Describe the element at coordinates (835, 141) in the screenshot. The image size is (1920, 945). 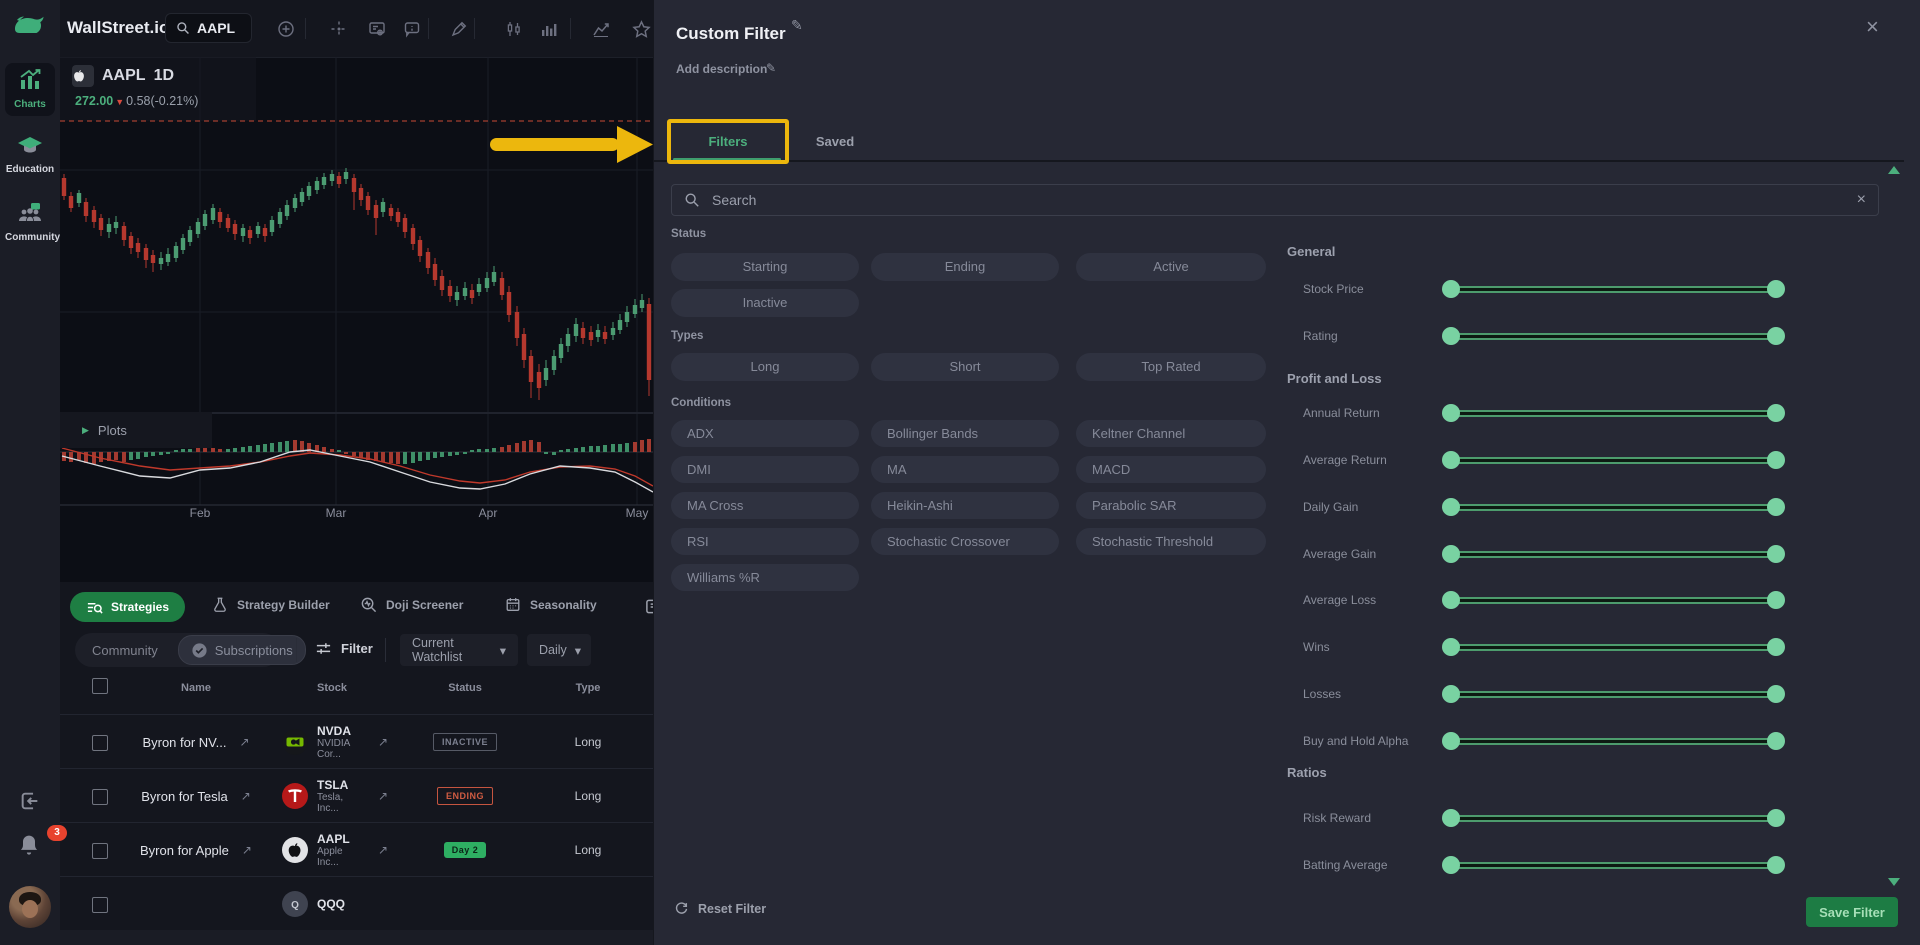
I see `tab-saved: Saved` at that location.